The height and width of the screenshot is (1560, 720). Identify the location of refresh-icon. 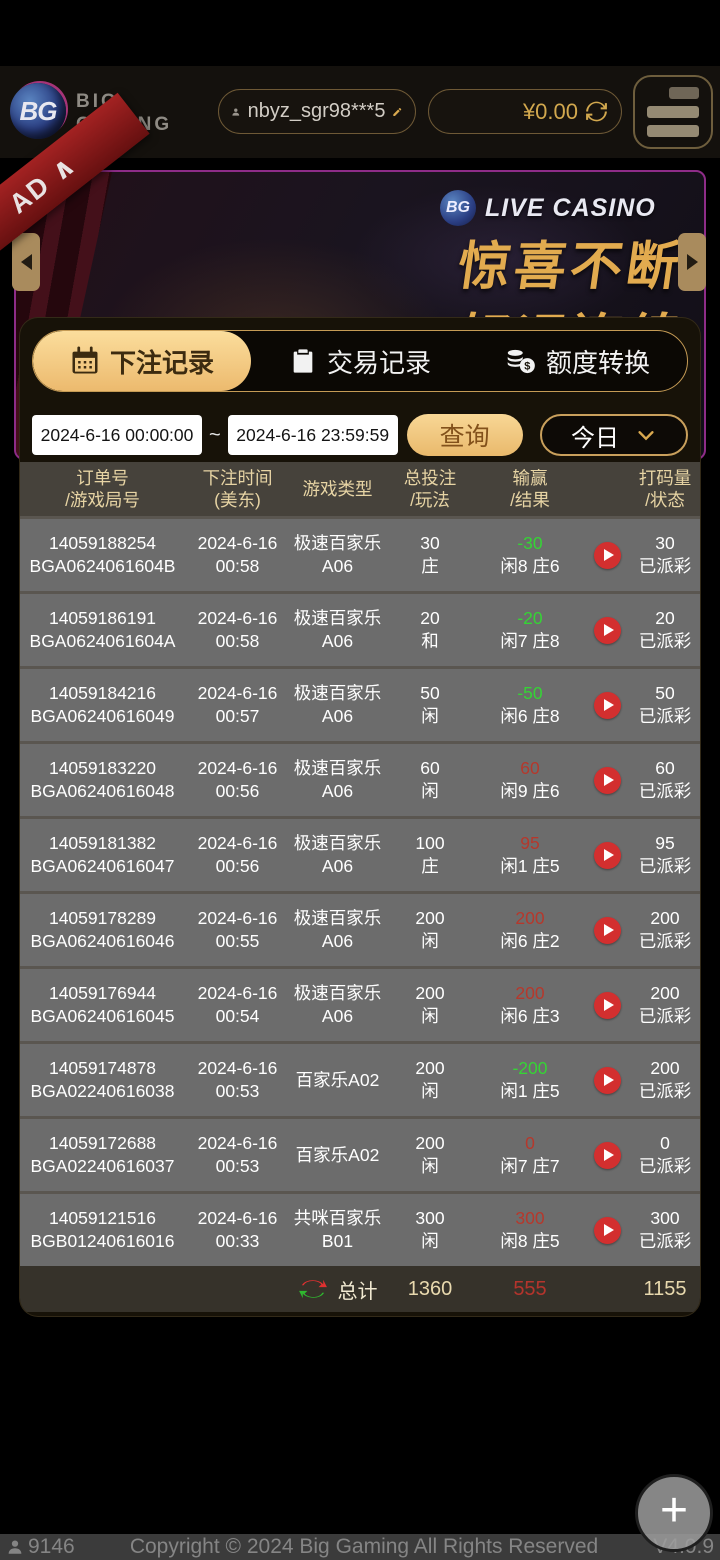
(596, 111).